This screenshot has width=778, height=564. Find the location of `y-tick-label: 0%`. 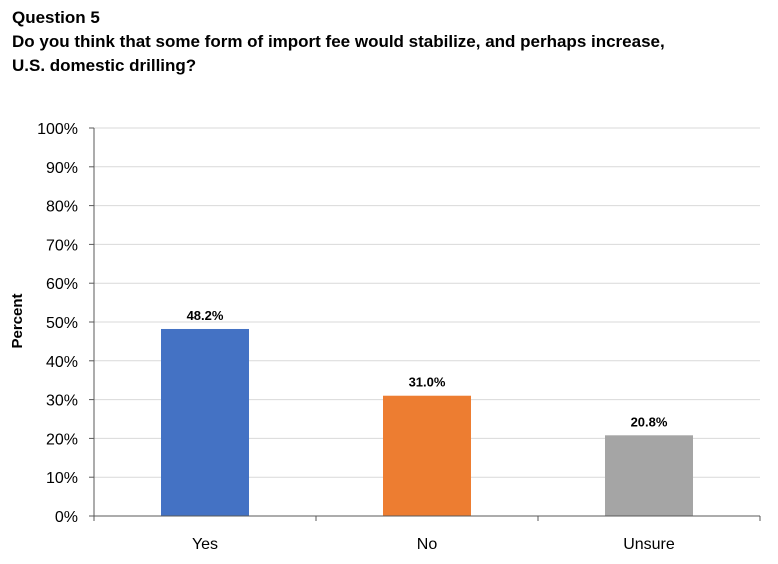

y-tick-label: 0% is located at coordinates (66, 517).